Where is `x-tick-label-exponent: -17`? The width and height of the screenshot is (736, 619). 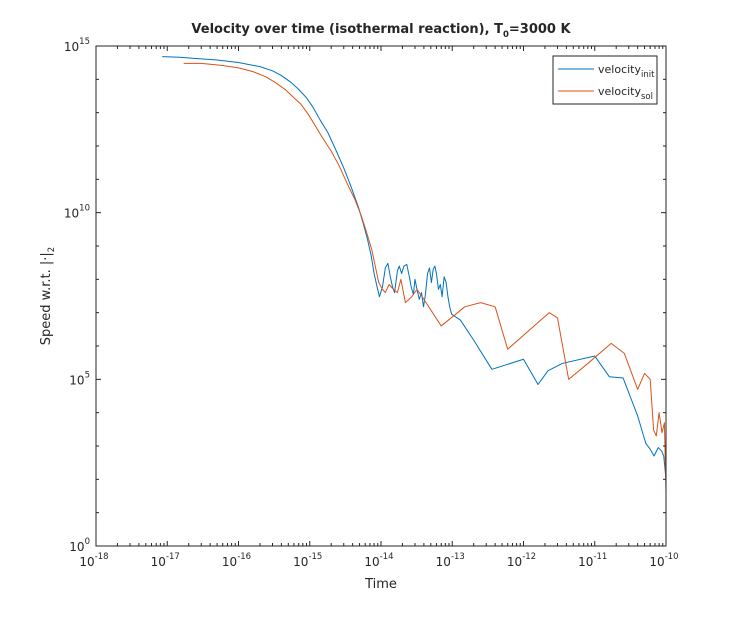
x-tick-label-exponent: -17 is located at coordinates (173, 557).